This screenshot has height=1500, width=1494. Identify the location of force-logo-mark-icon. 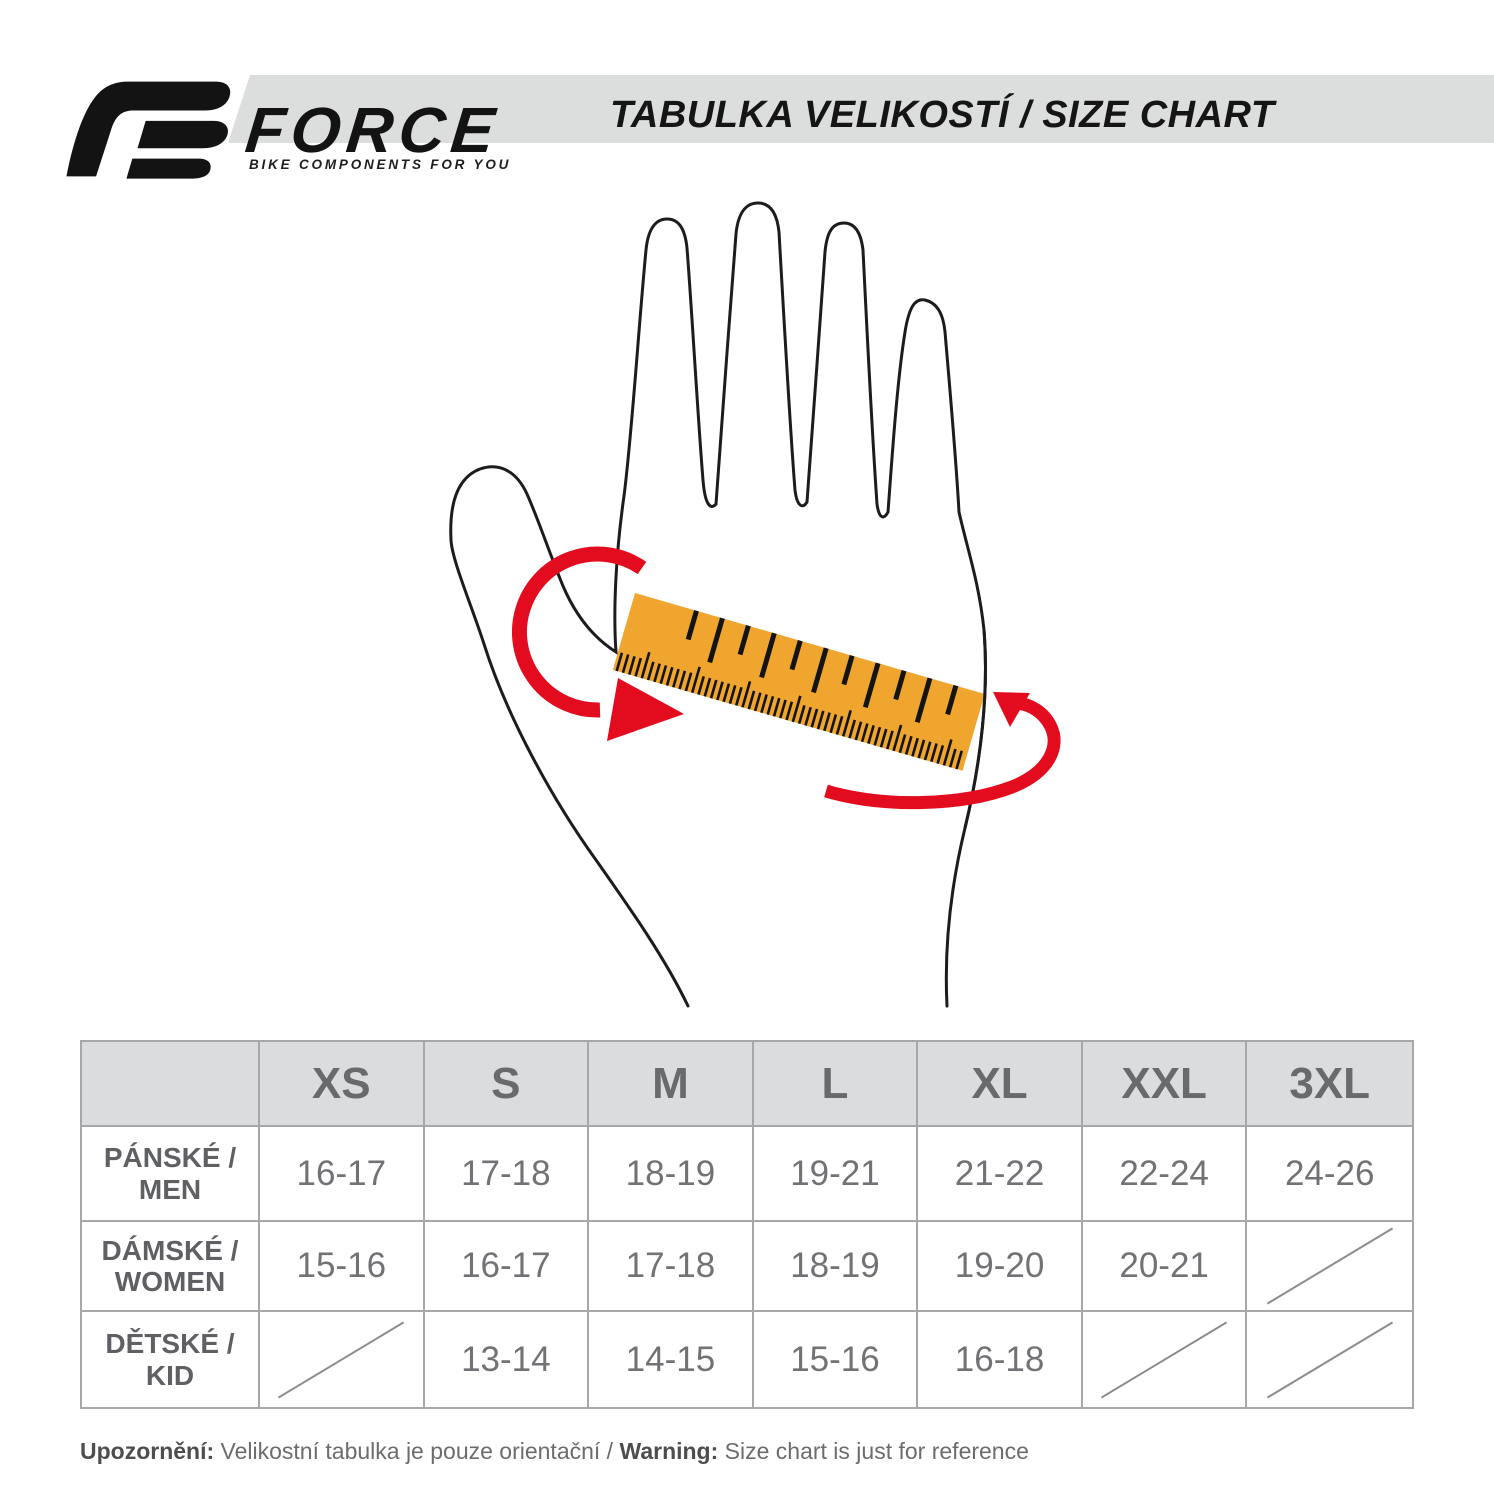
(148, 130).